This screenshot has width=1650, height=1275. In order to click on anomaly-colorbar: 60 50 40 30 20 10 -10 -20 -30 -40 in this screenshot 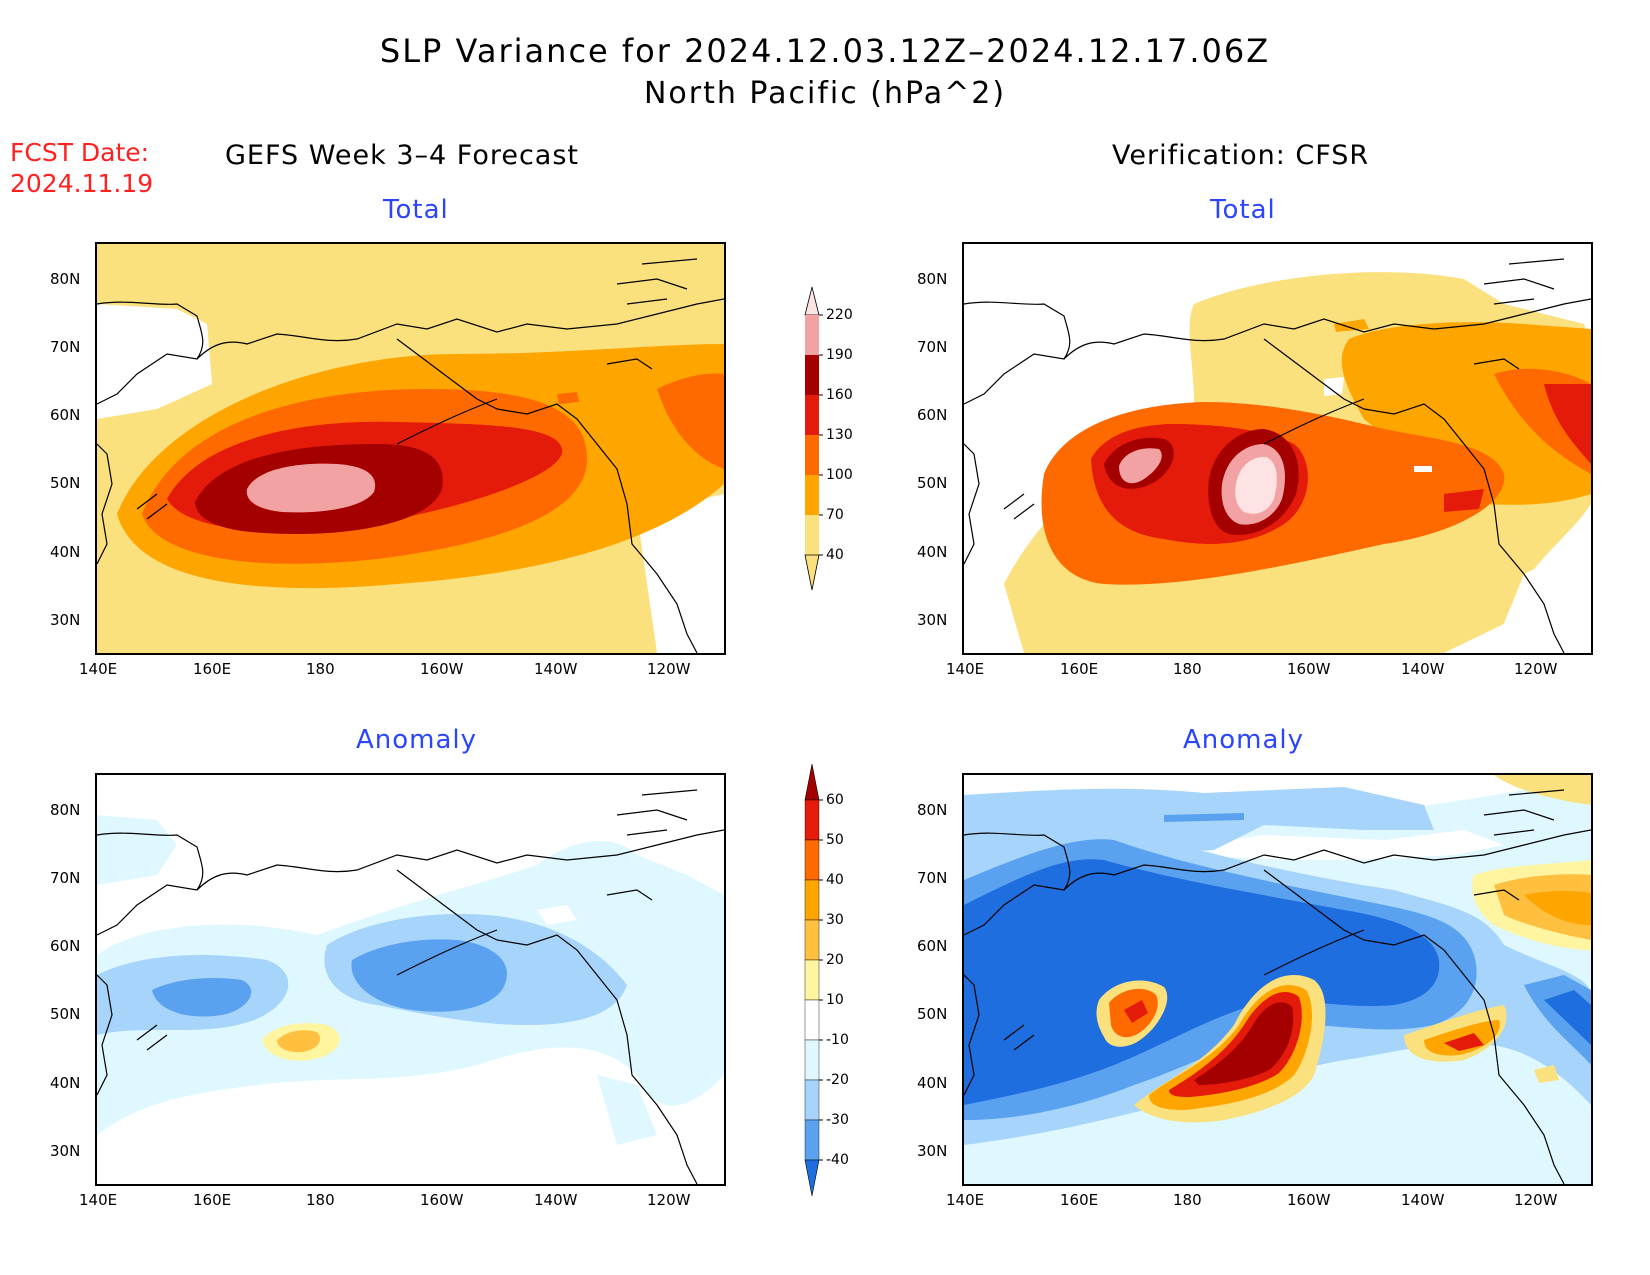, I will do `click(835, 985)`.